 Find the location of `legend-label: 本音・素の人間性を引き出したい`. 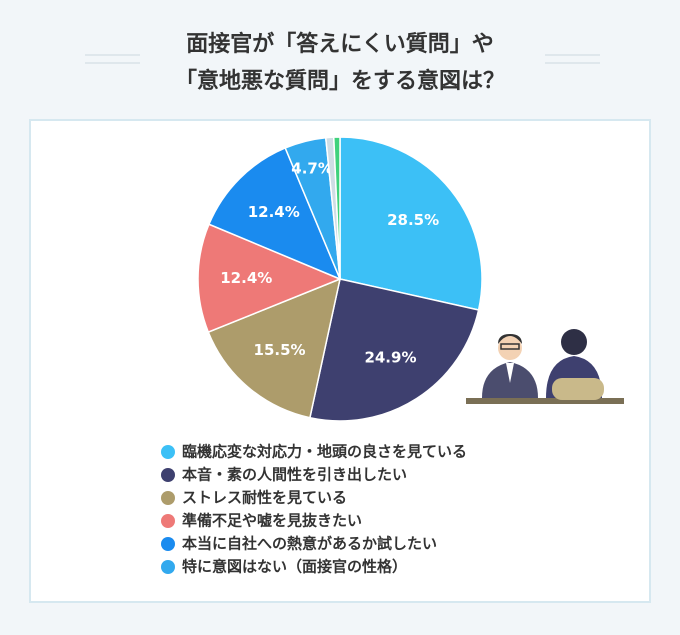

legend-label: 本音・素の人間性を引き出したい is located at coordinates (294, 475).